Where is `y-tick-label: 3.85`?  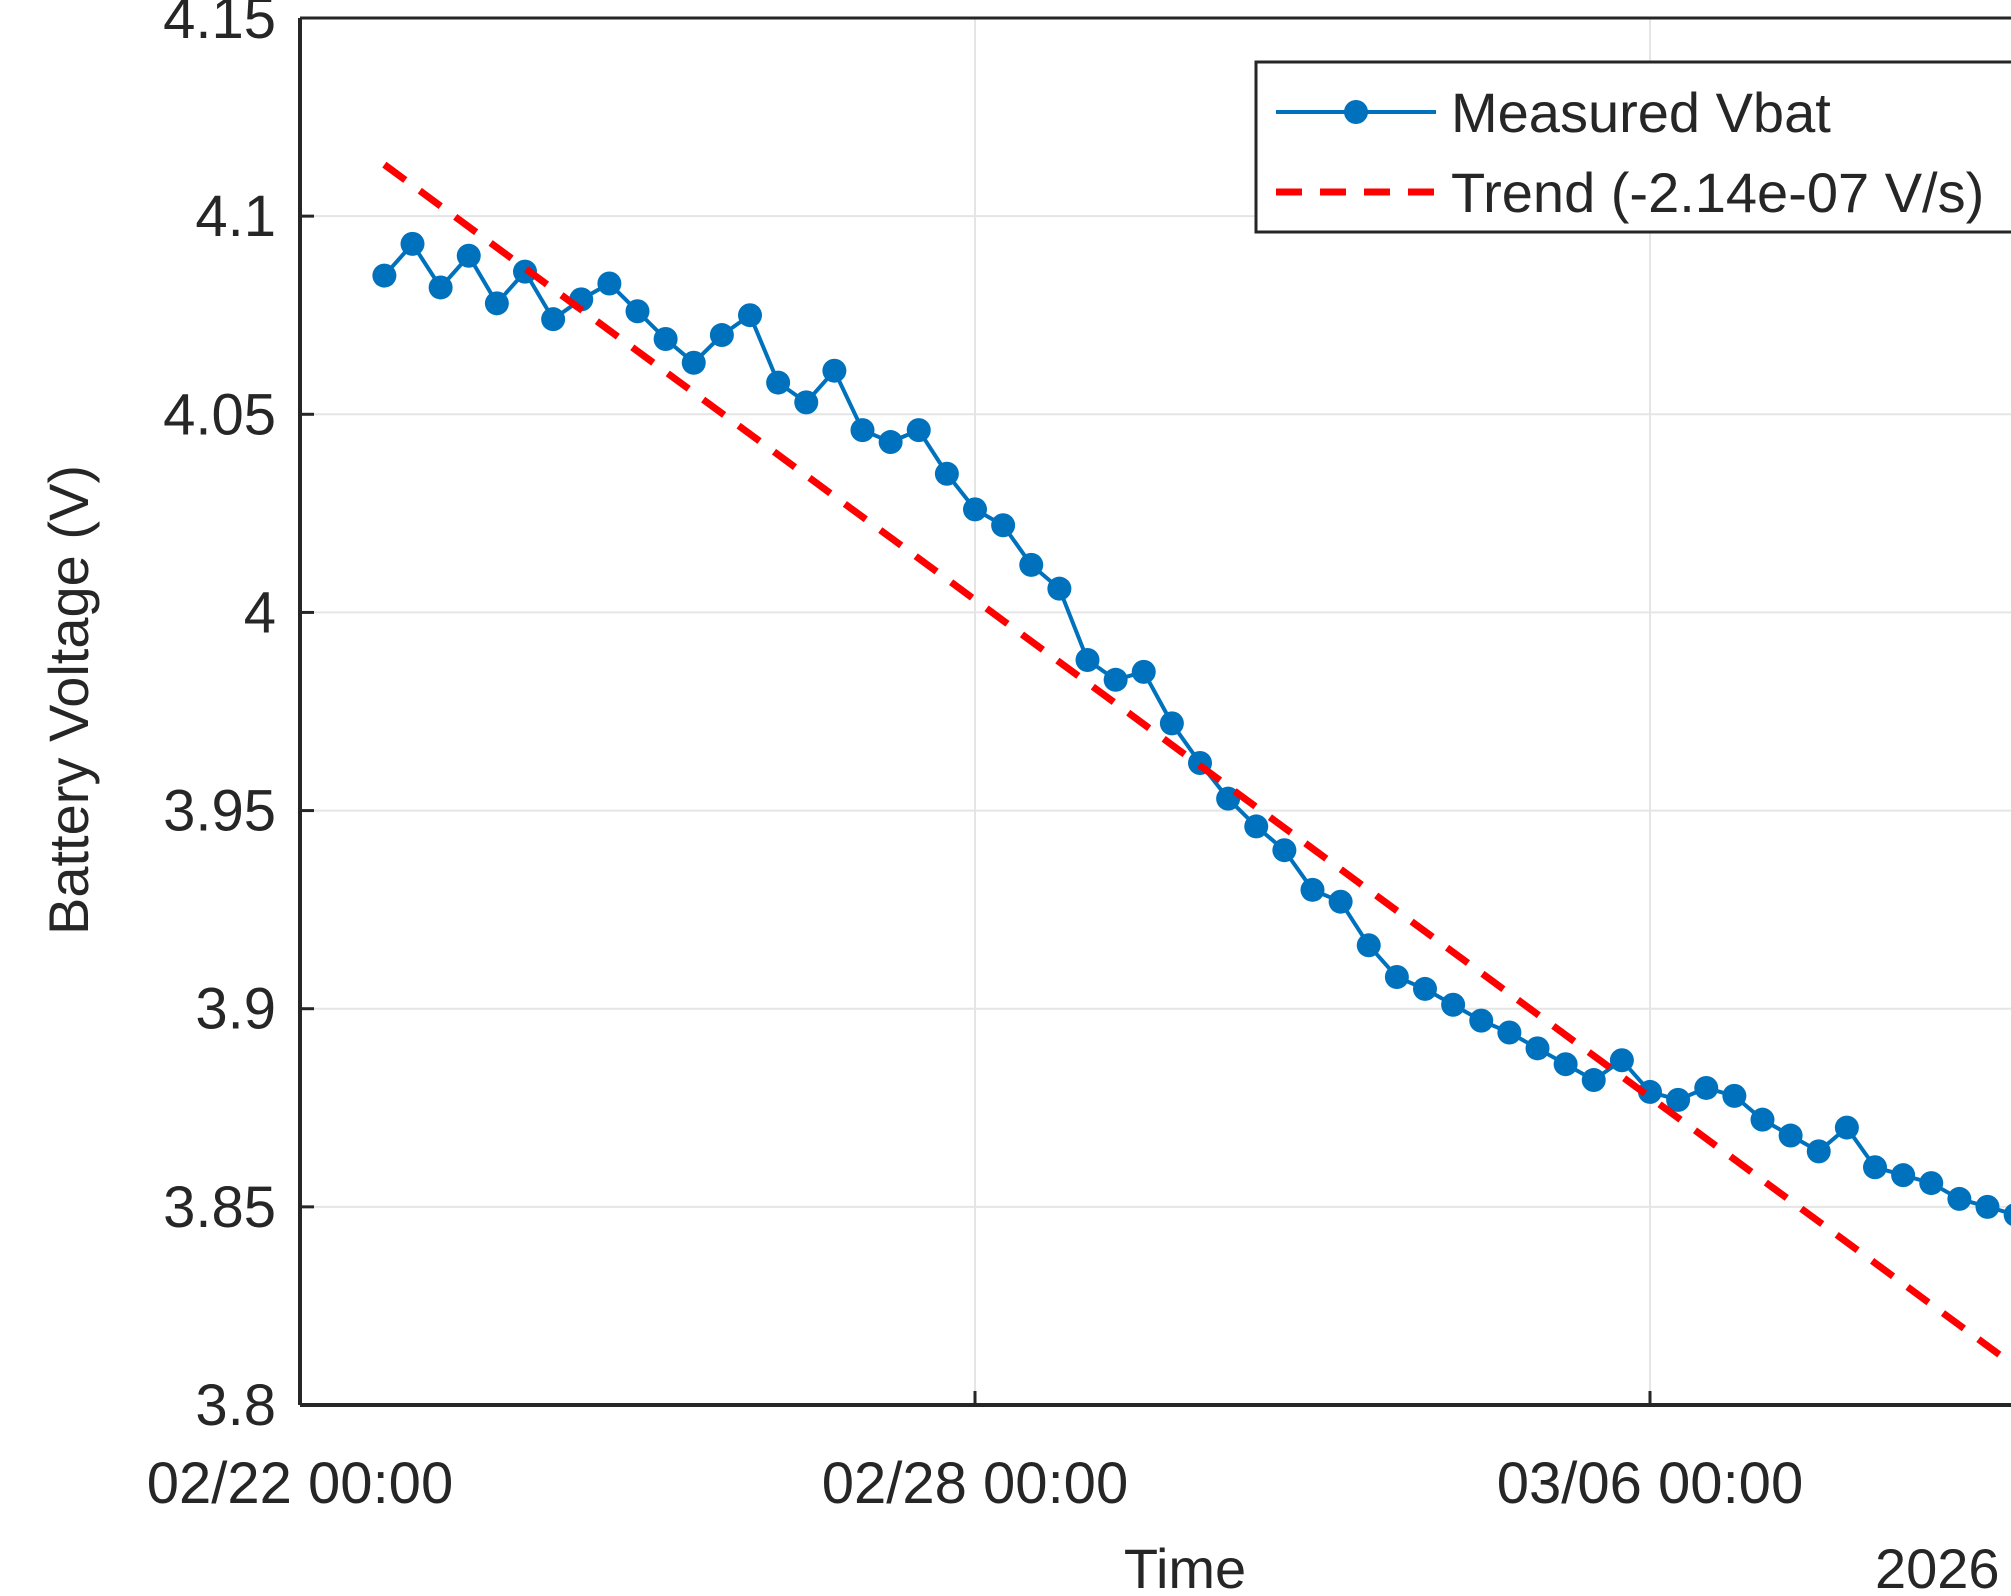 y-tick-label: 3.85 is located at coordinates (219, 1207).